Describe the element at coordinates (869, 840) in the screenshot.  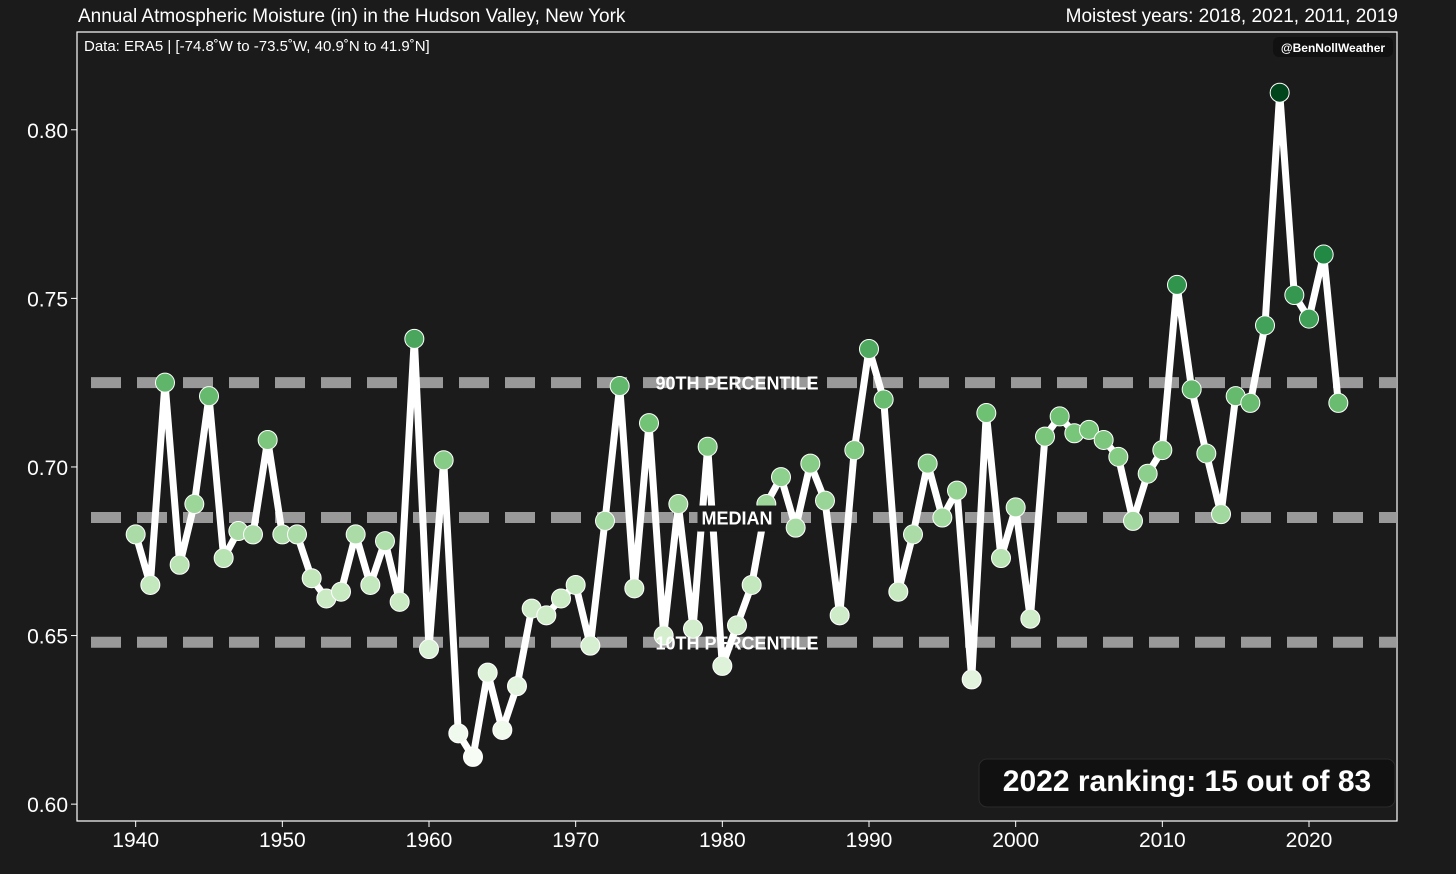
I see `x-tick-label: 1990` at that location.